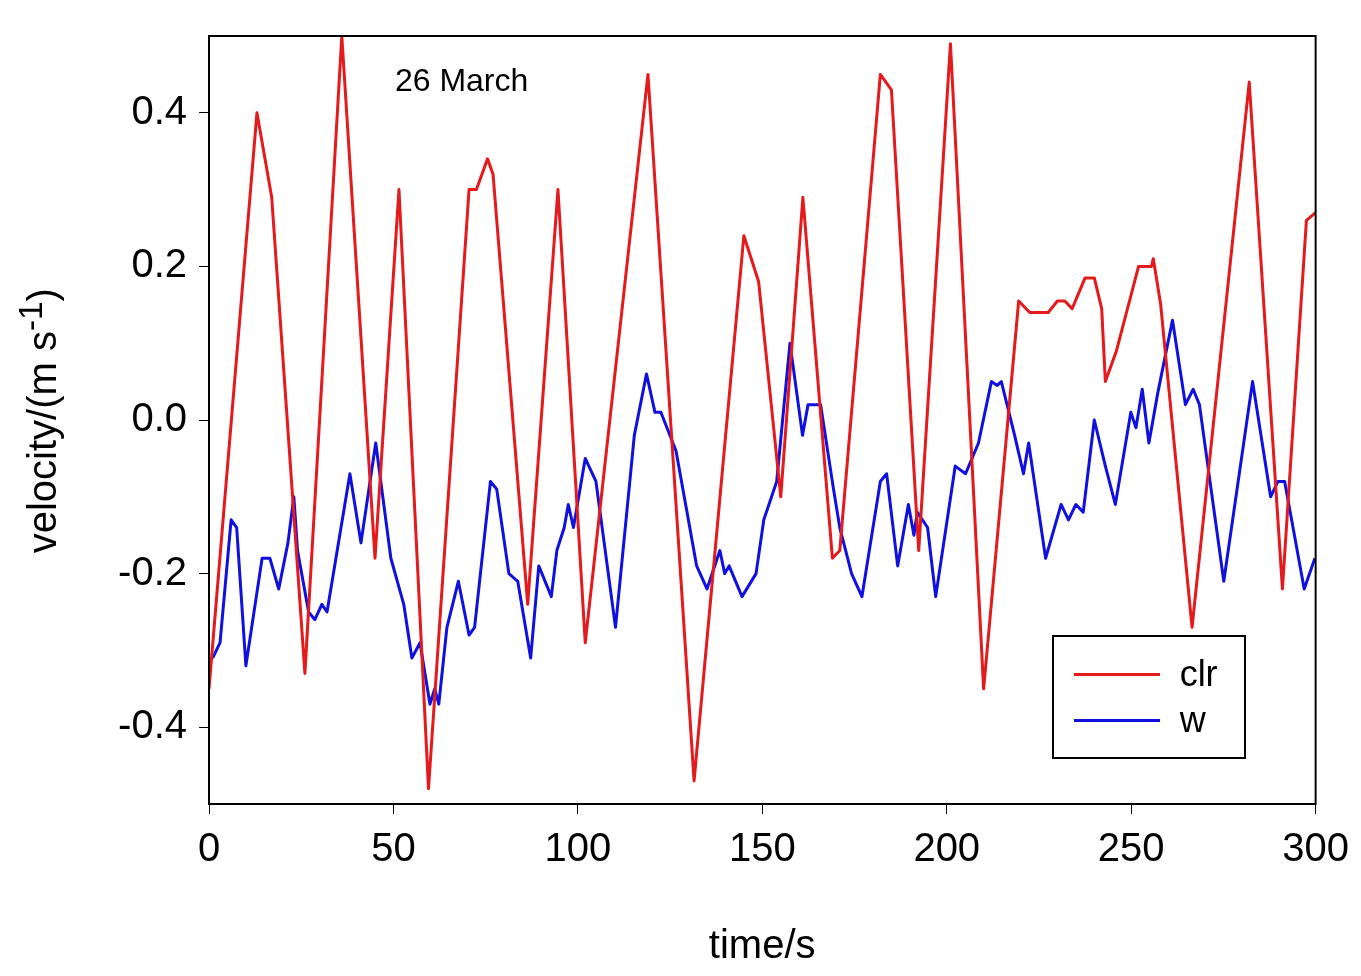 The height and width of the screenshot is (976, 1361). Describe the element at coordinates (393, 847) in the screenshot. I see `x-tick-label: 50` at that location.